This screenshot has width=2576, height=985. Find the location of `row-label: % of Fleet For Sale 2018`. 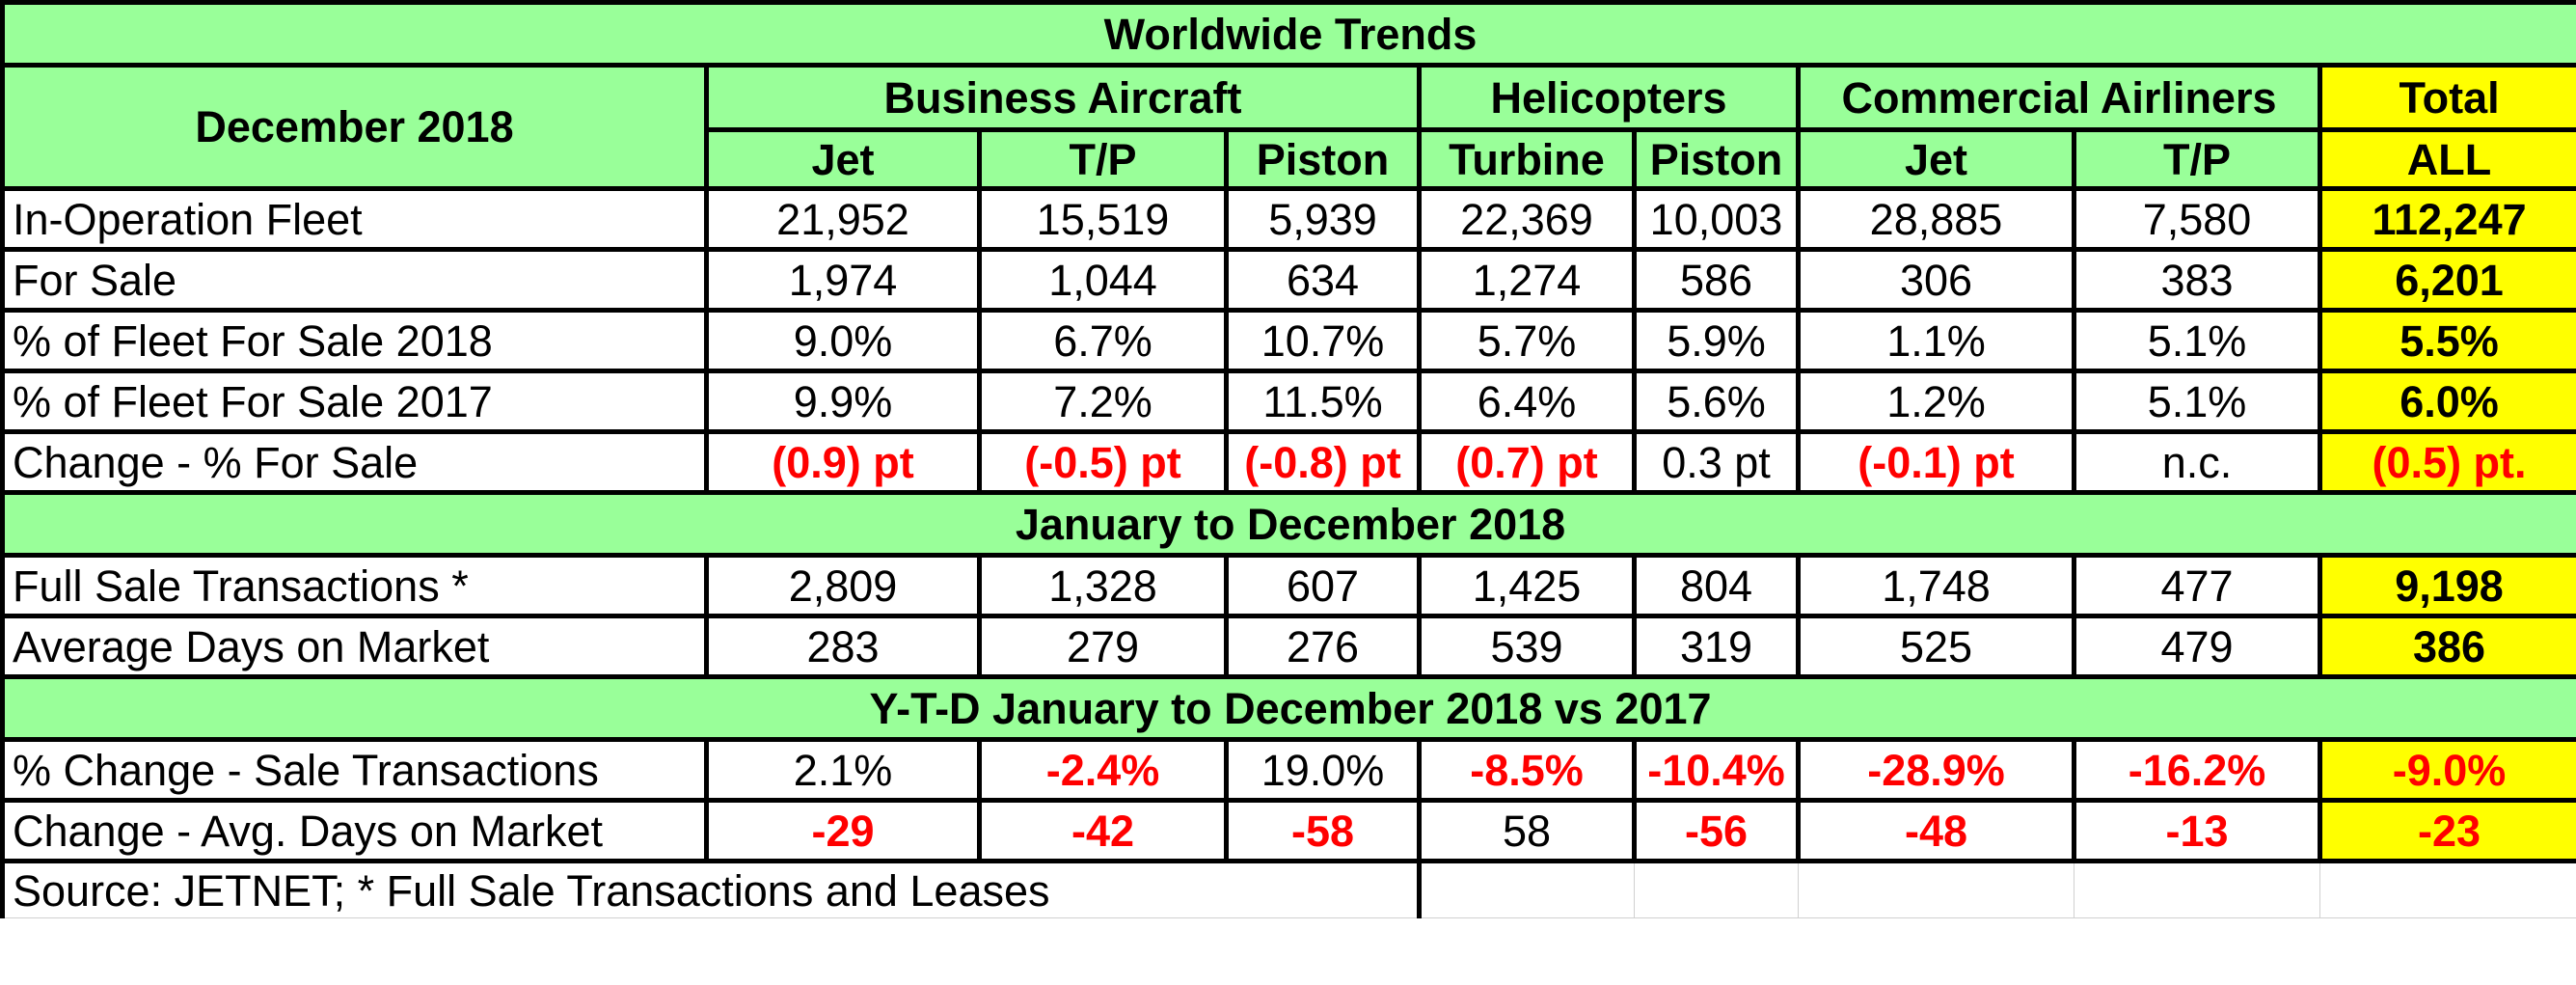

row-label: % of Fleet For Sale 2018 is located at coordinates (354, 340).